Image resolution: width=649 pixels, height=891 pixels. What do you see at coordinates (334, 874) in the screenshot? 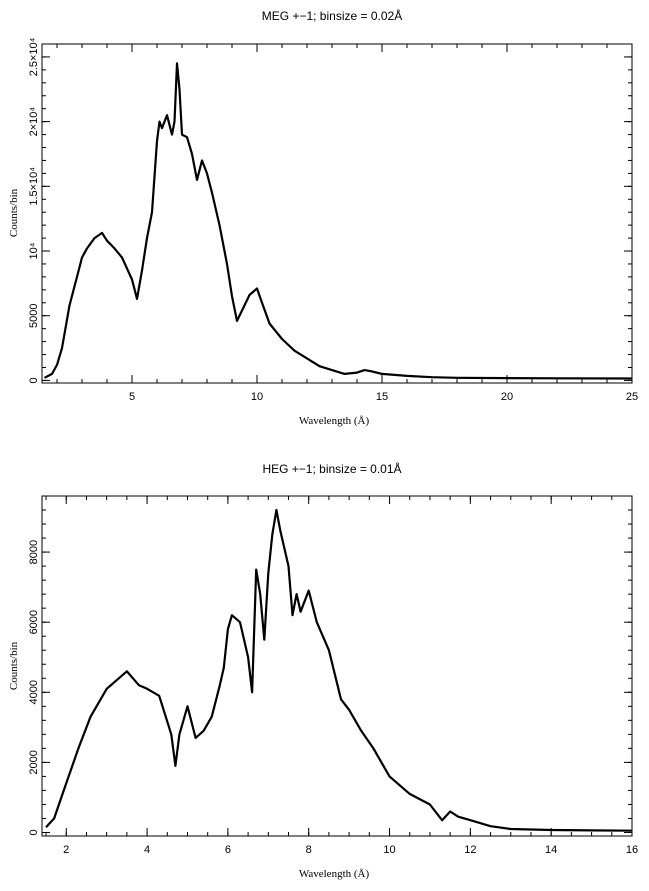
I see `heg-x-axis-label: Wavelength (Å)` at bounding box center [334, 874].